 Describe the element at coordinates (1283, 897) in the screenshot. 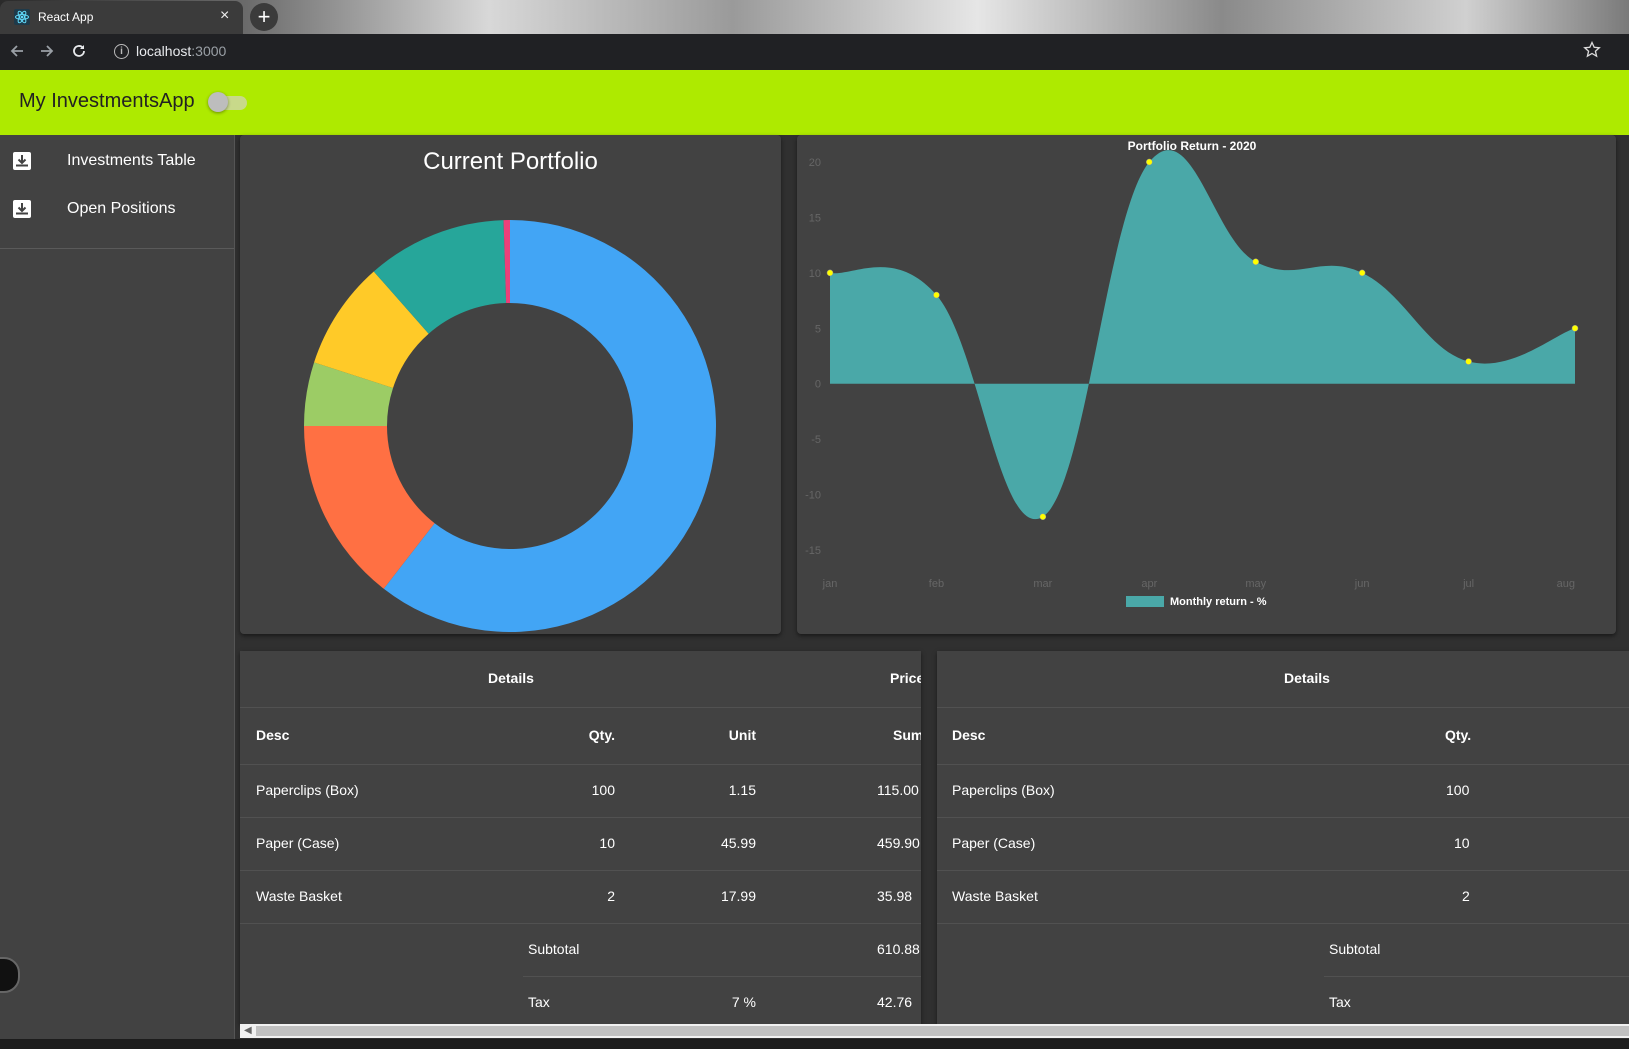

I see `table-row: Waste Basket 2` at that location.